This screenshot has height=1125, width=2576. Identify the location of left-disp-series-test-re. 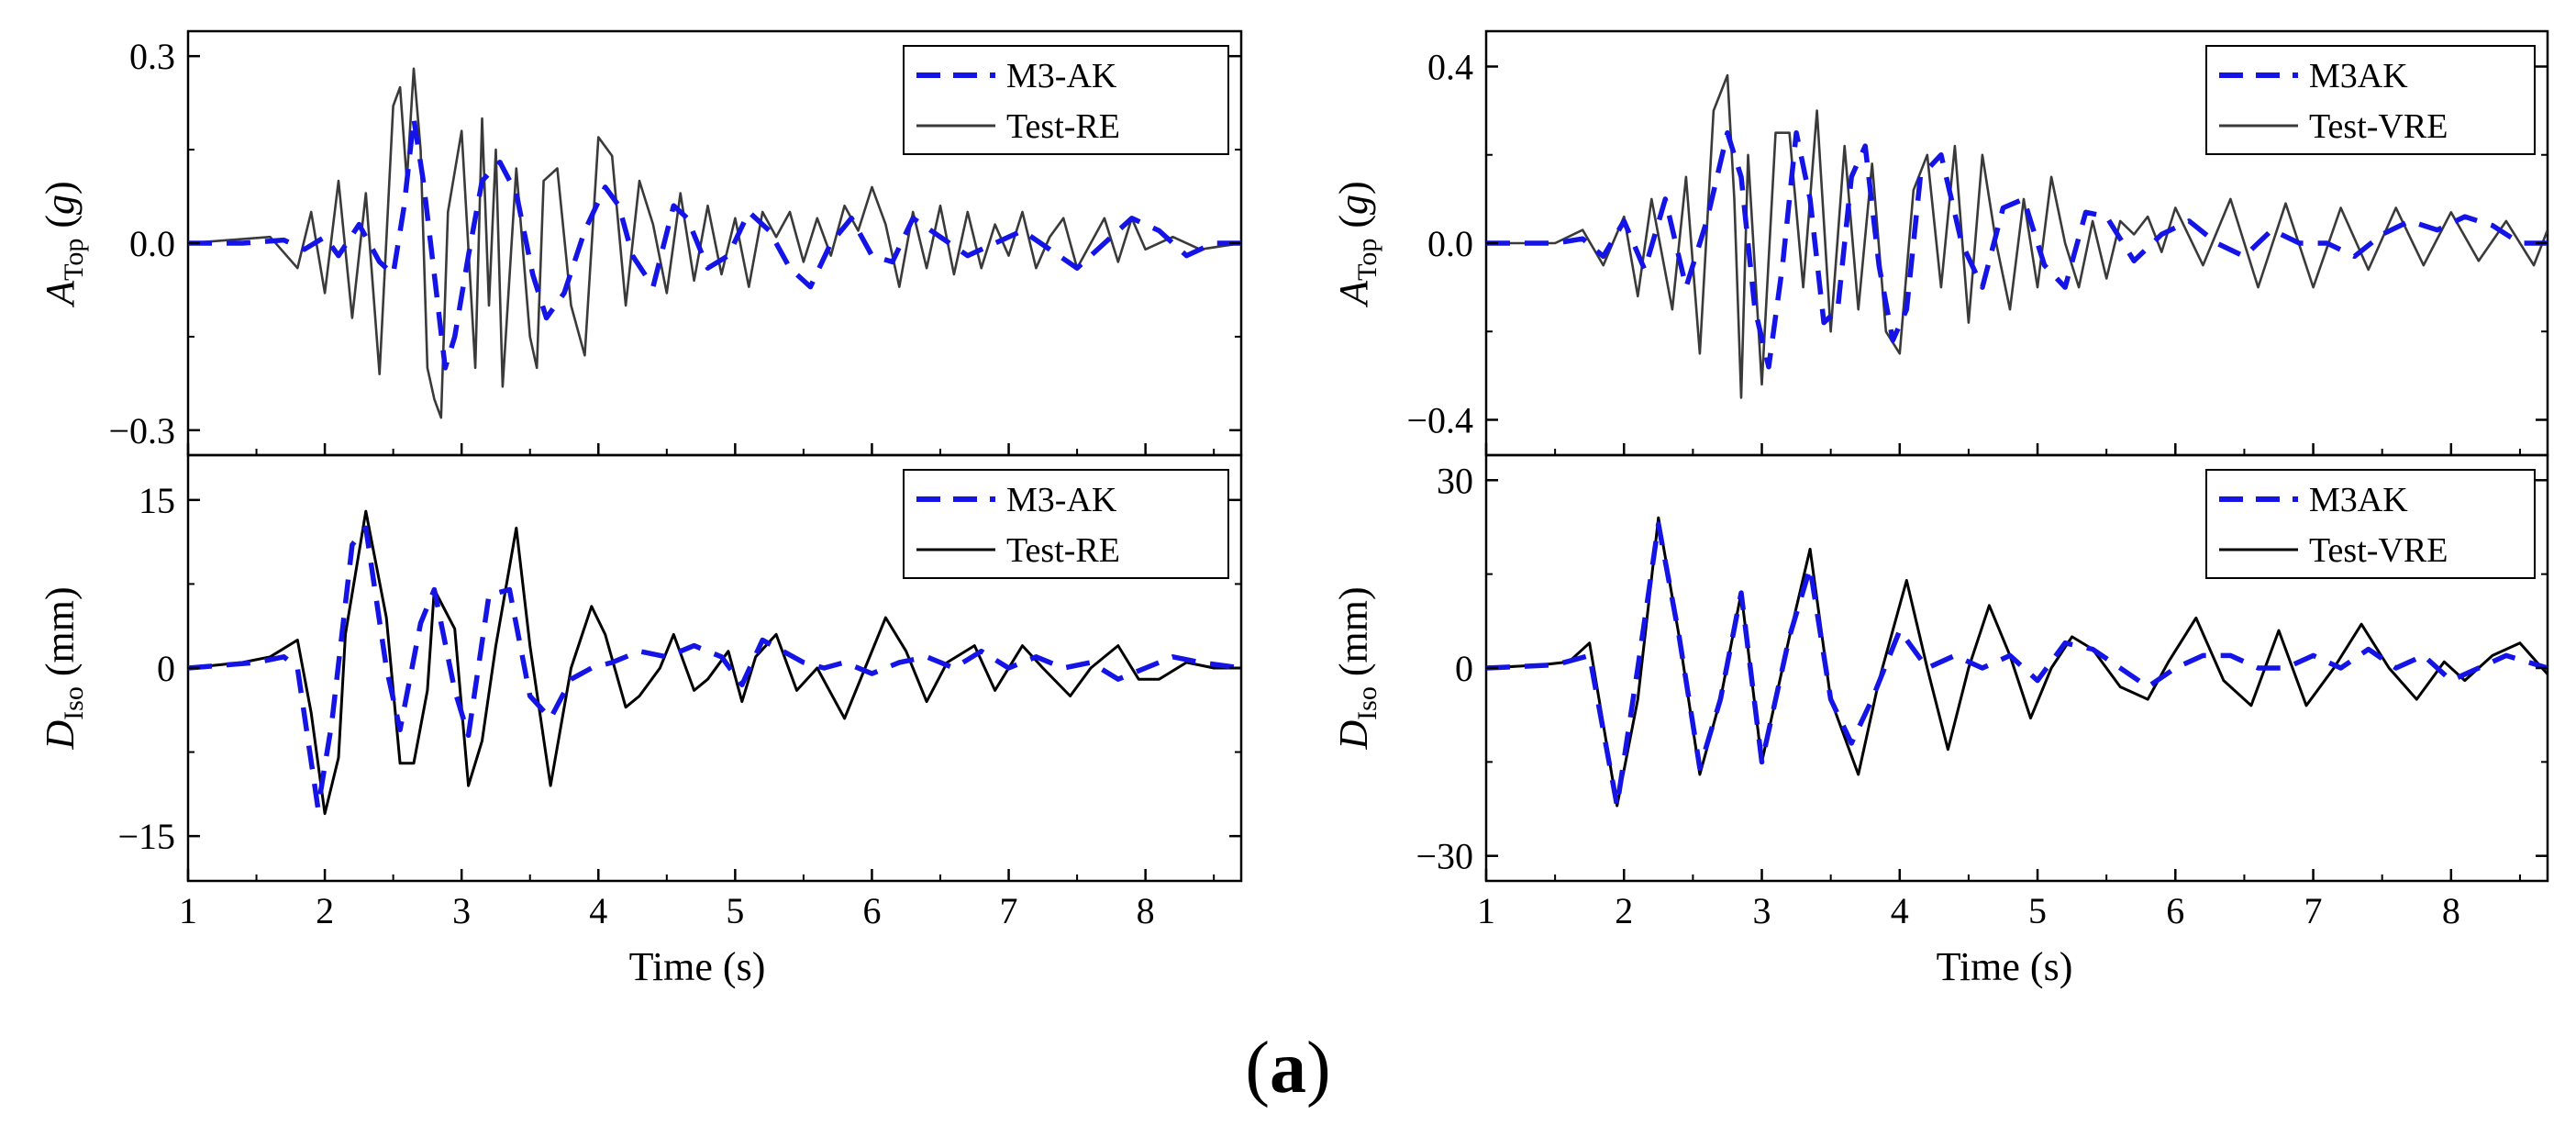
(714, 662).